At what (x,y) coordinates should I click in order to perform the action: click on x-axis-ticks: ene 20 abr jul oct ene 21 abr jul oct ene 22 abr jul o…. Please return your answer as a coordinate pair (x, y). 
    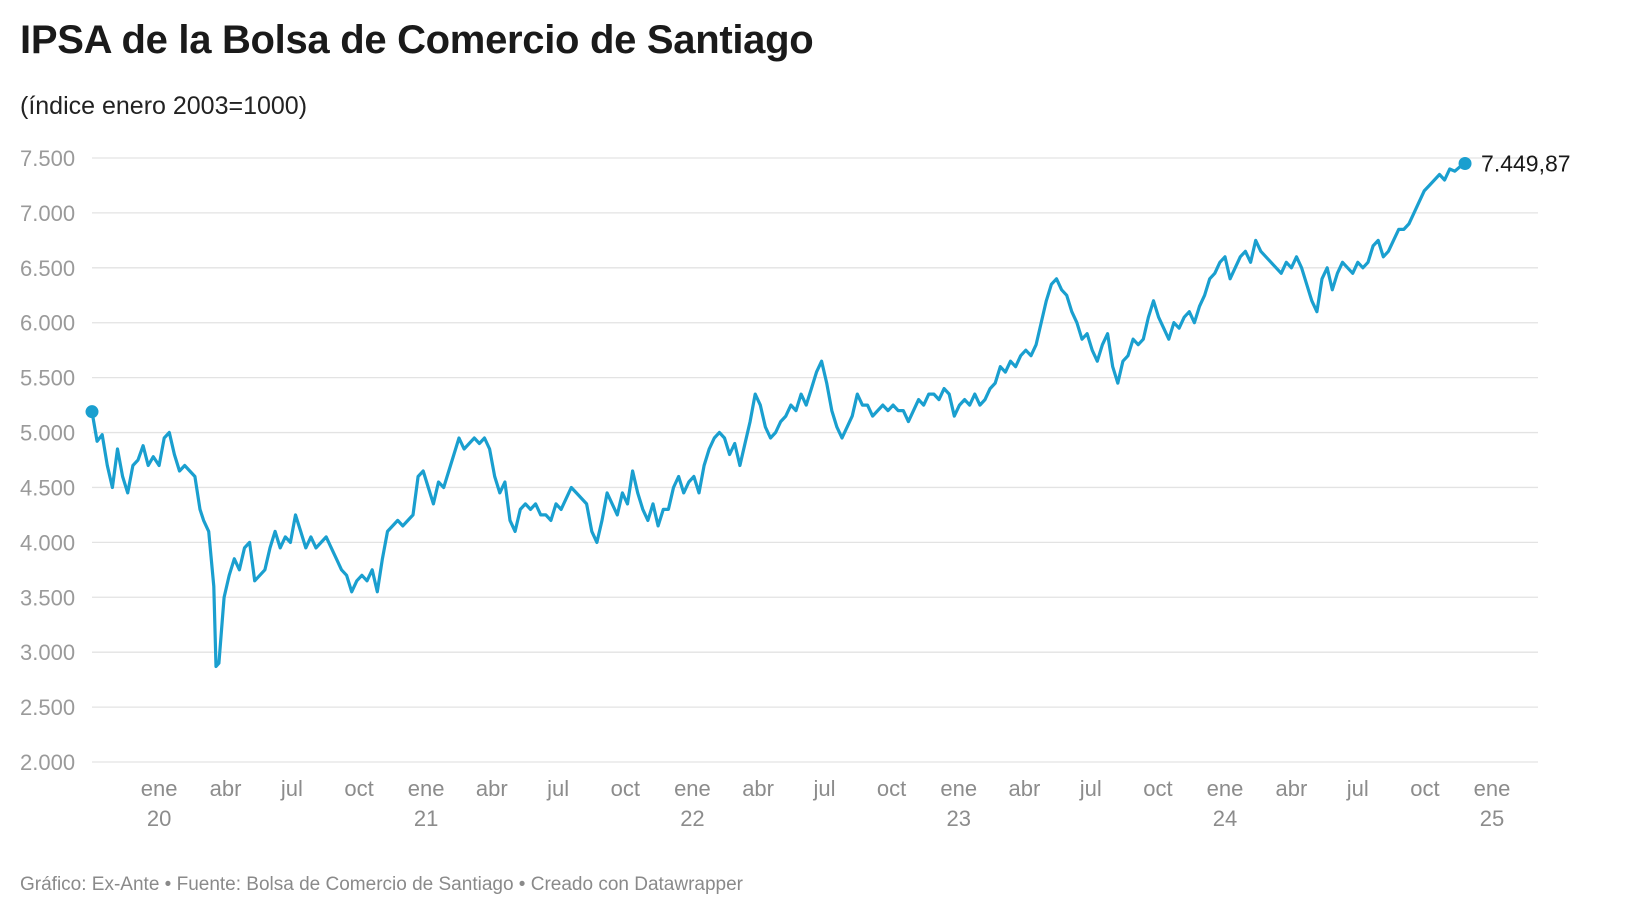
    Looking at the image, I should click on (826, 803).